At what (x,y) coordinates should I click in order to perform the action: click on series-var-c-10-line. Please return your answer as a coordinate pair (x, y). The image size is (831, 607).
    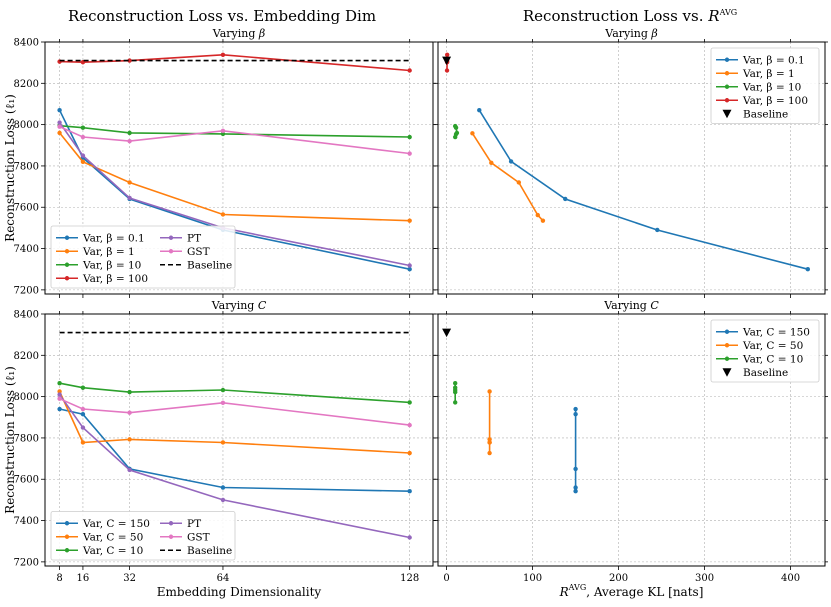
    Looking at the image, I should click on (234, 393).